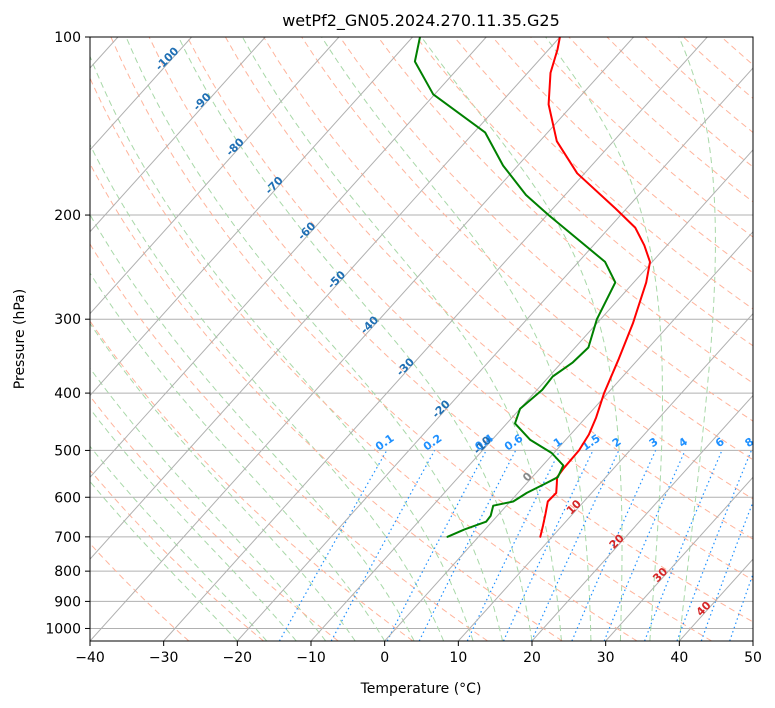  Describe the element at coordinates (384, 658) in the screenshot. I see `x-tick-label: 0` at that location.